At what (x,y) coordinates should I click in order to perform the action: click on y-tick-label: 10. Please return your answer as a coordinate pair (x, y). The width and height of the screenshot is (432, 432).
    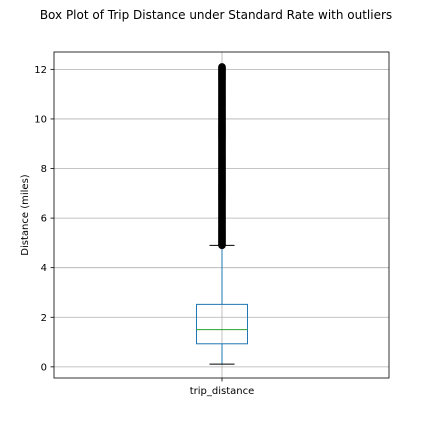
    Looking at the image, I should click on (40, 119).